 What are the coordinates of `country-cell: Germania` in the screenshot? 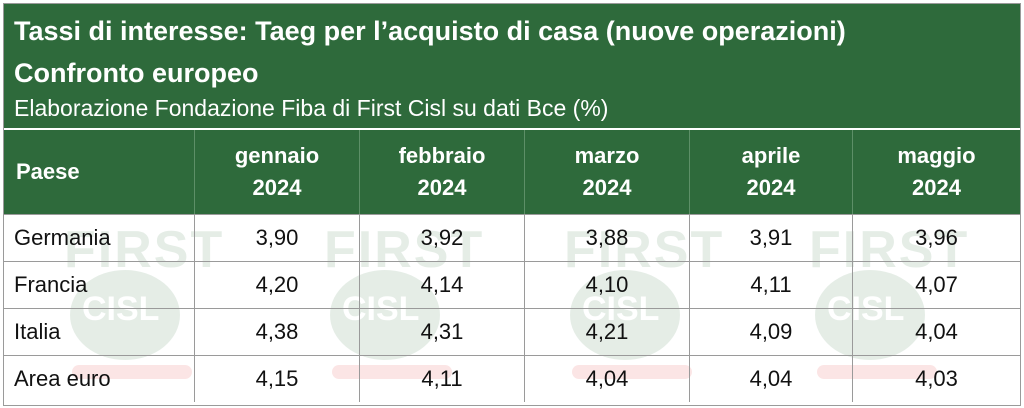 It's located at (62, 237).